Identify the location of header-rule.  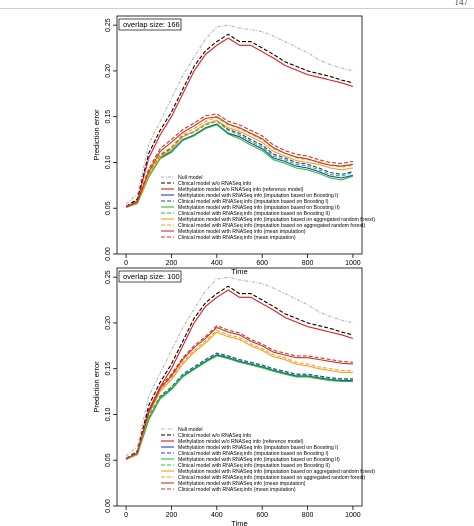
(237, 8).